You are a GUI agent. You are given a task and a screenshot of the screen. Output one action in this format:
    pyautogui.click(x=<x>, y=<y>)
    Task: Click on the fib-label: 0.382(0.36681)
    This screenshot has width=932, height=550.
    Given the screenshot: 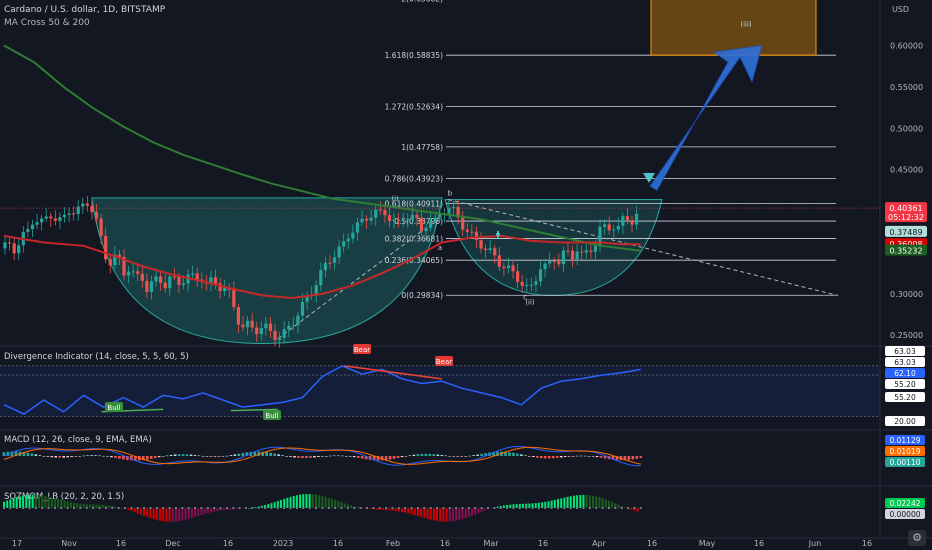 What is the action you would take?
    pyautogui.click(x=414, y=239)
    